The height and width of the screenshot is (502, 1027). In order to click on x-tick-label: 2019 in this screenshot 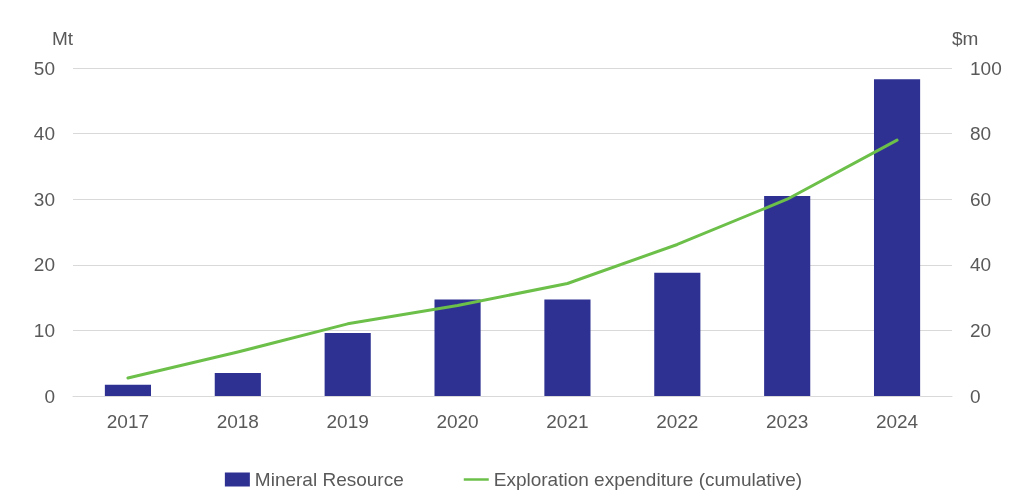, I will do `click(347, 421)`.